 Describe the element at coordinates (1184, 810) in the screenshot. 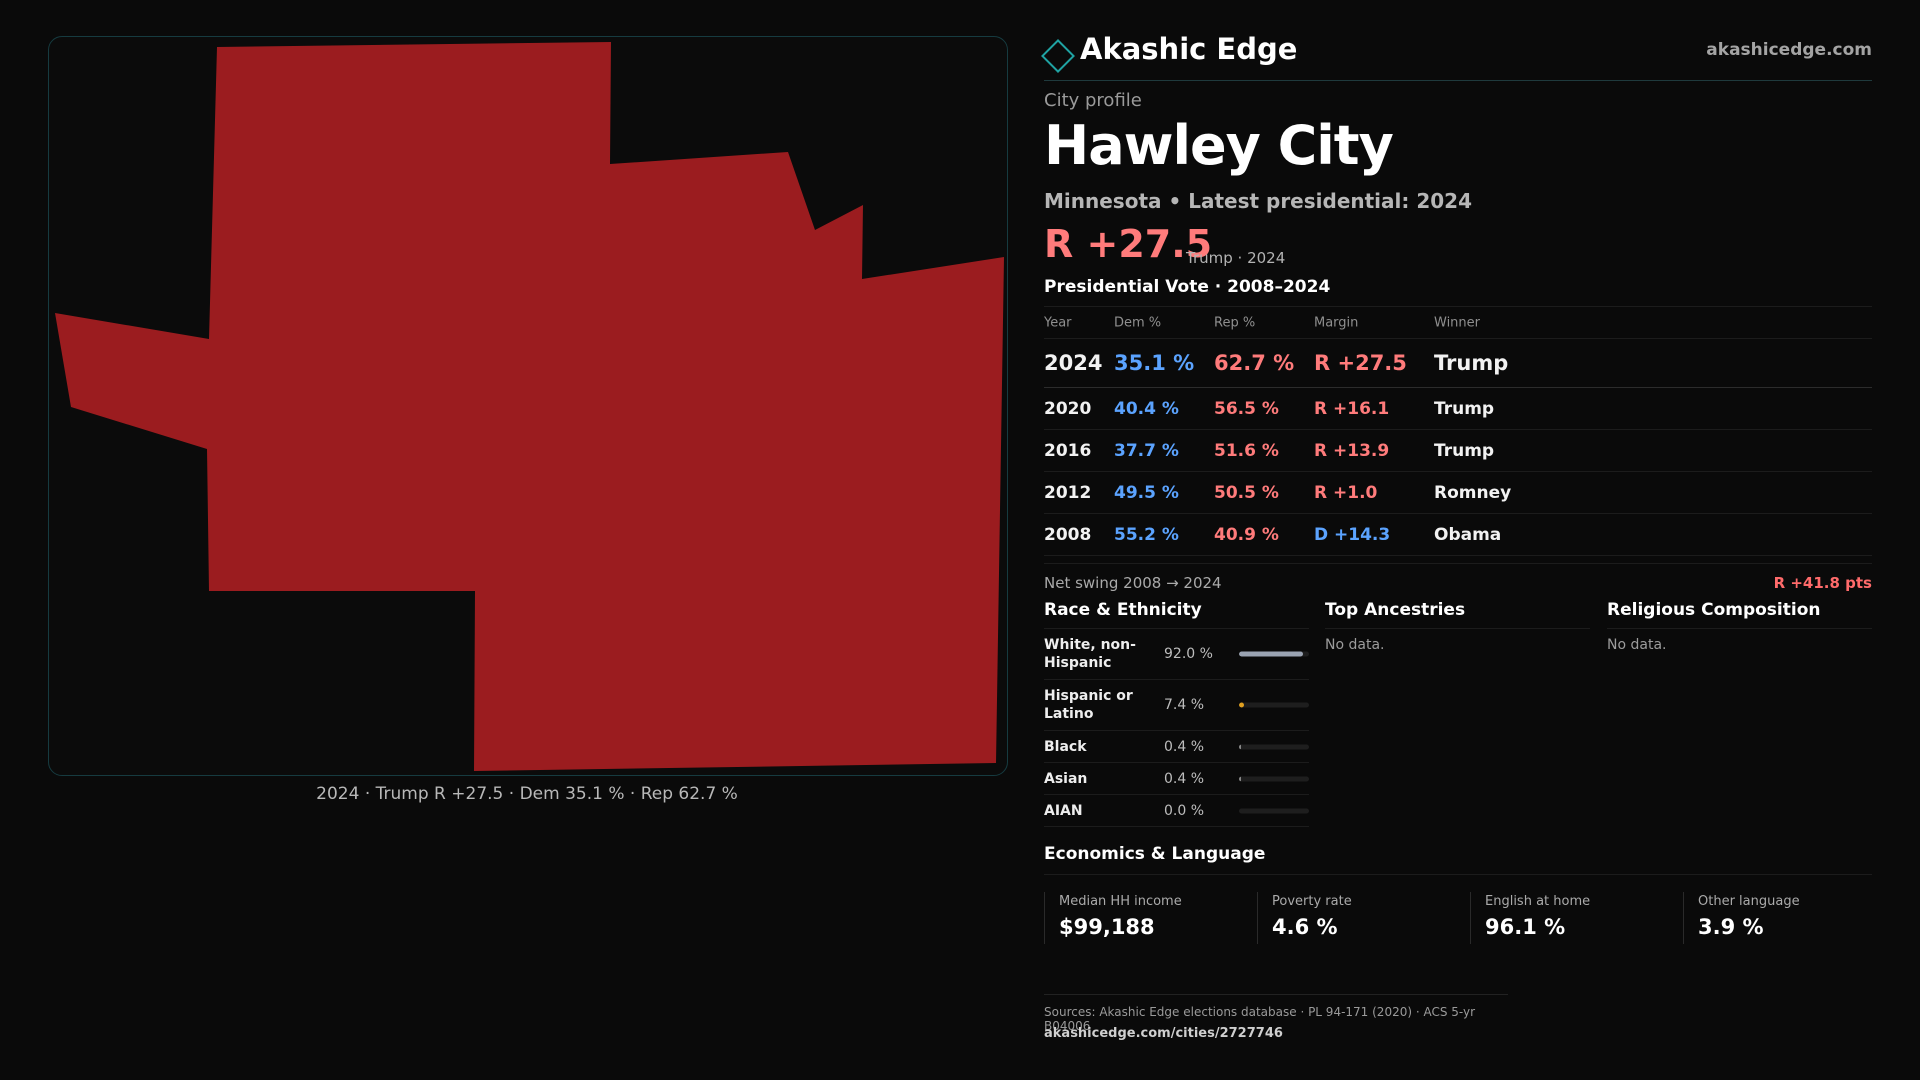

I see `race-value: 0.0 %` at that location.